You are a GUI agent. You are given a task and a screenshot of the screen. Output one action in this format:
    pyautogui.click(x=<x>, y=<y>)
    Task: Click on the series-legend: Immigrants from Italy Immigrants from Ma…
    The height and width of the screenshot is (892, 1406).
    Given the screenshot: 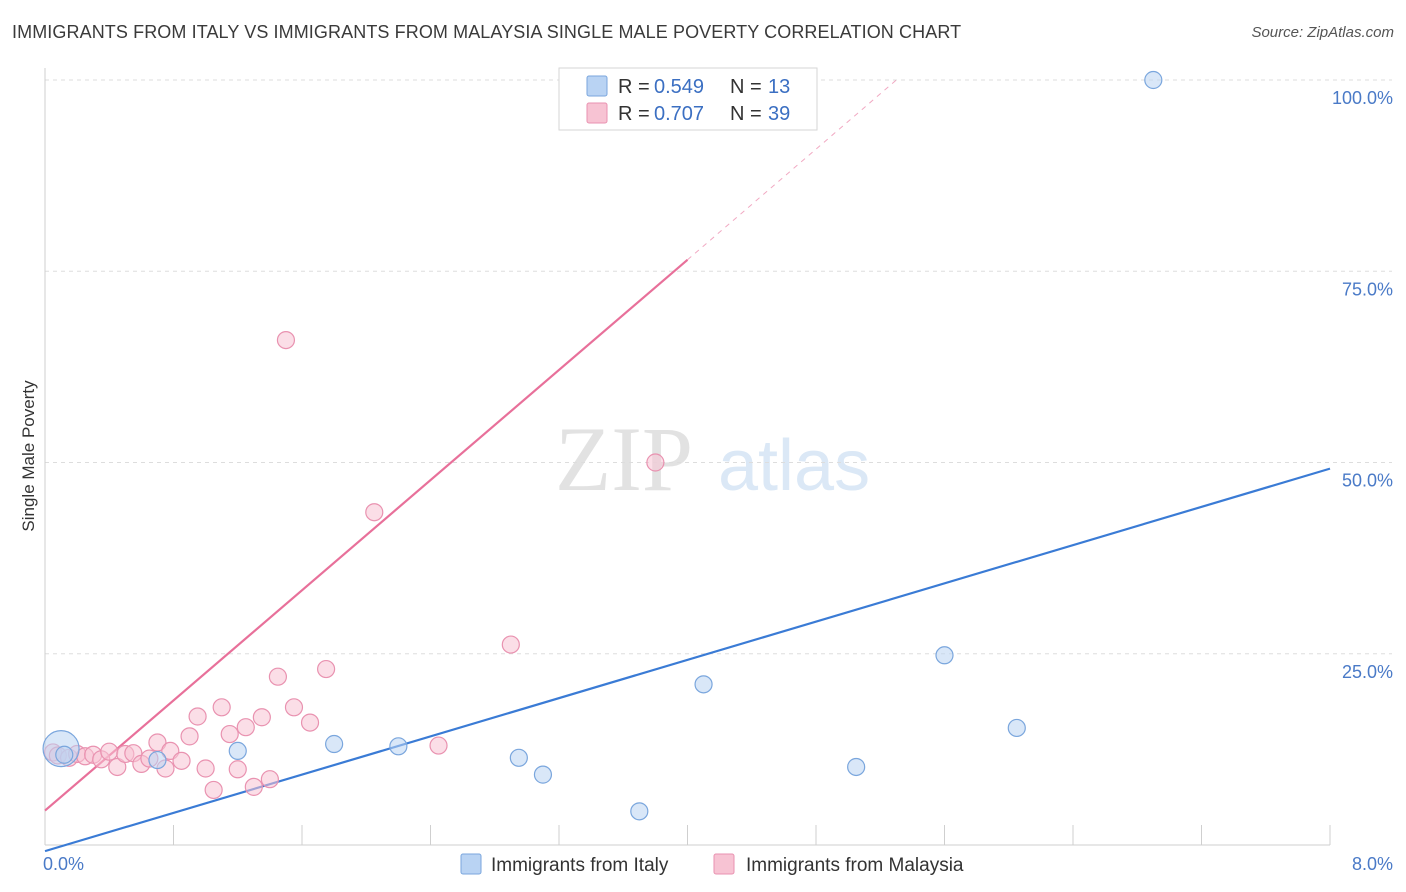 What is the action you would take?
    pyautogui.click(x=712, y=864)
    